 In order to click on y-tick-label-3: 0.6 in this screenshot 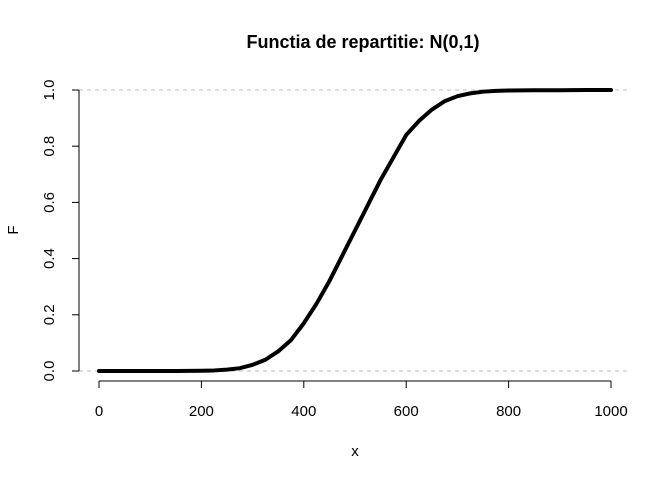, I will do `click(49, 202)`.